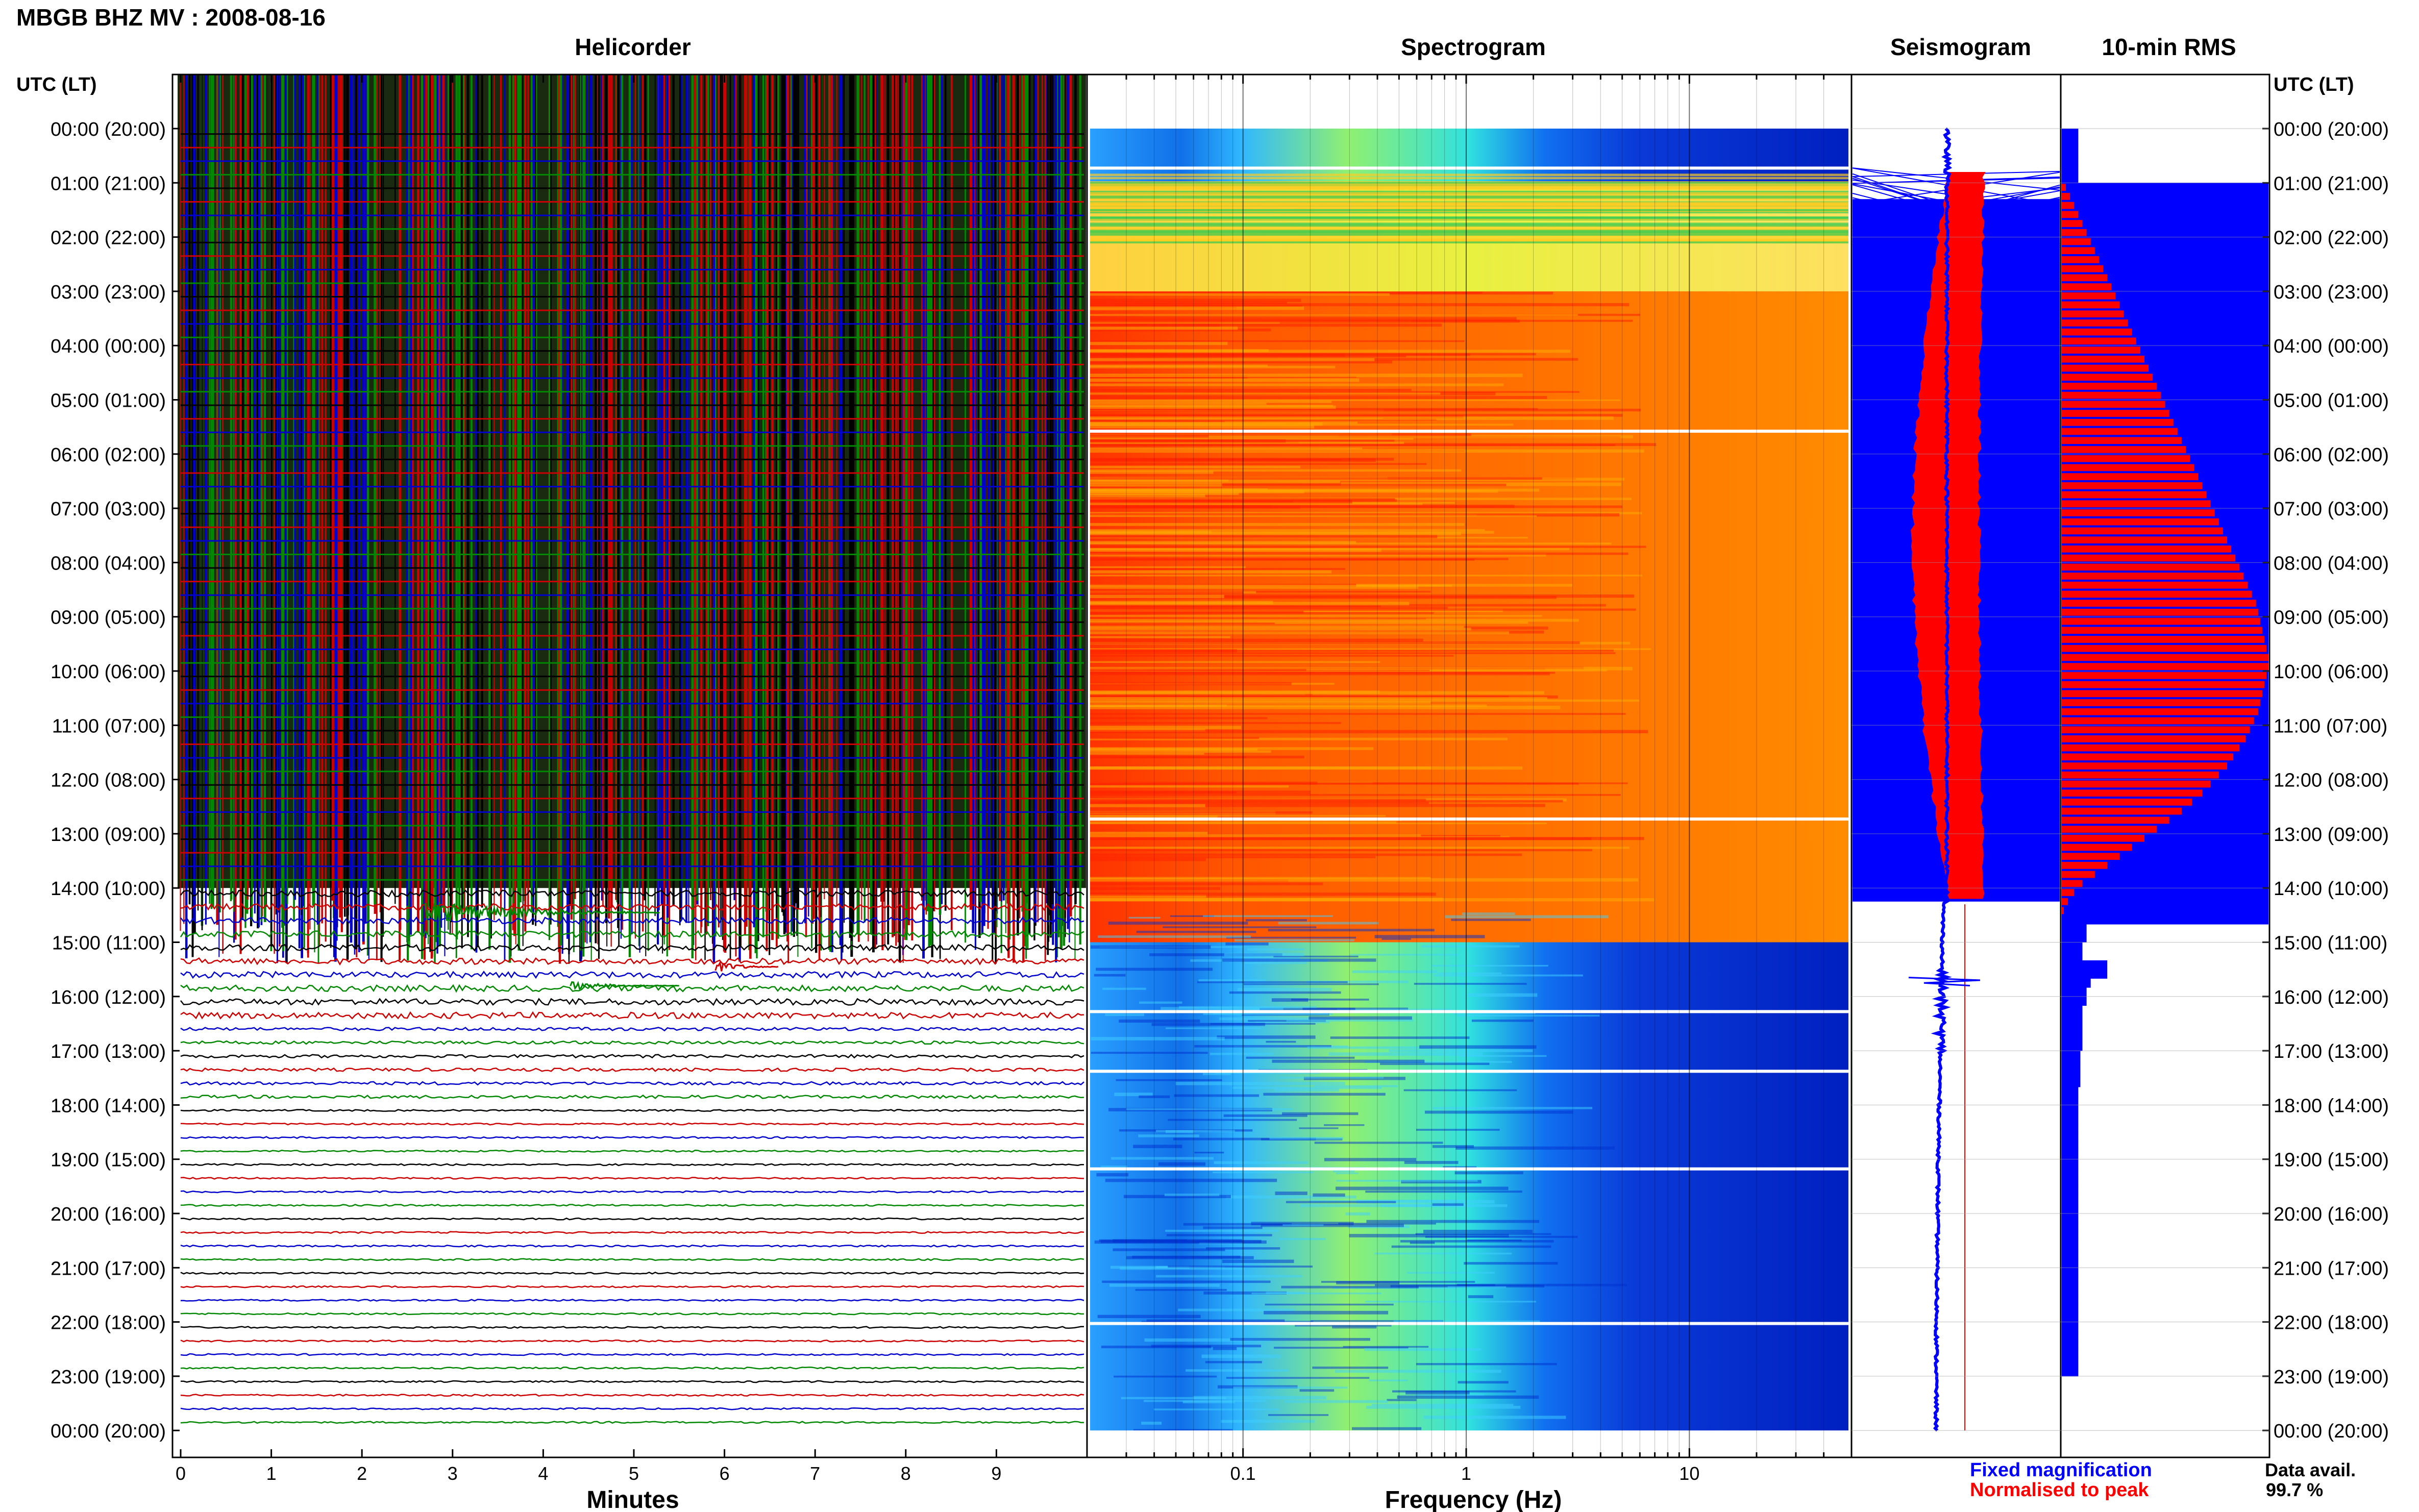 The image size is (2419, 1512). What do you see at coordinates (109, 943) in the screenshot?
I see `y-tick-label-left: 15:00 (11:00)` at bounding box center [109, 943].